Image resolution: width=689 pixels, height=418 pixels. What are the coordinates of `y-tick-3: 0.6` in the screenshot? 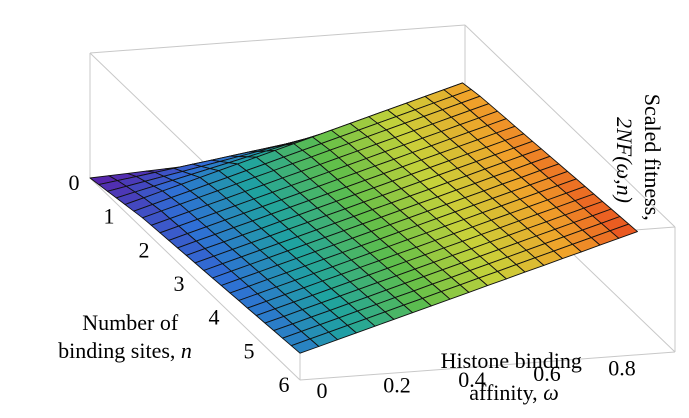 It's located at (547, 373).